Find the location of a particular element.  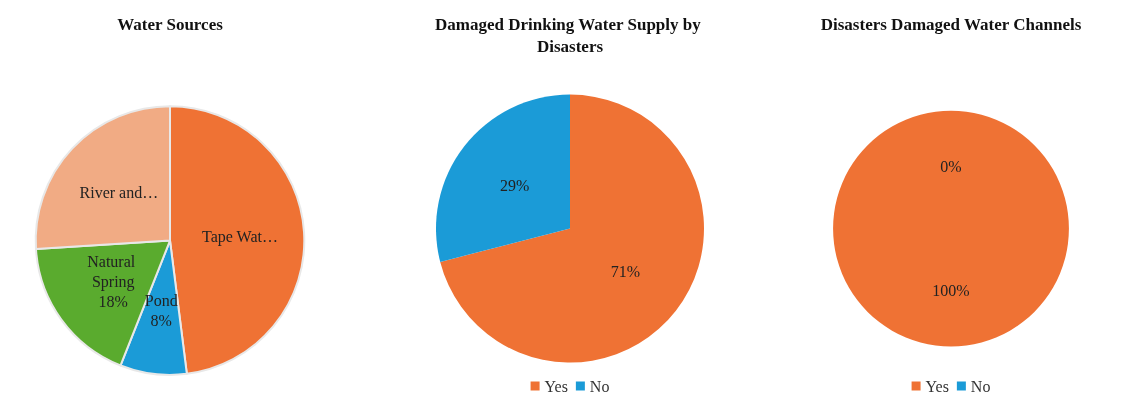

text: 0% is located at coordinates (951, 167).